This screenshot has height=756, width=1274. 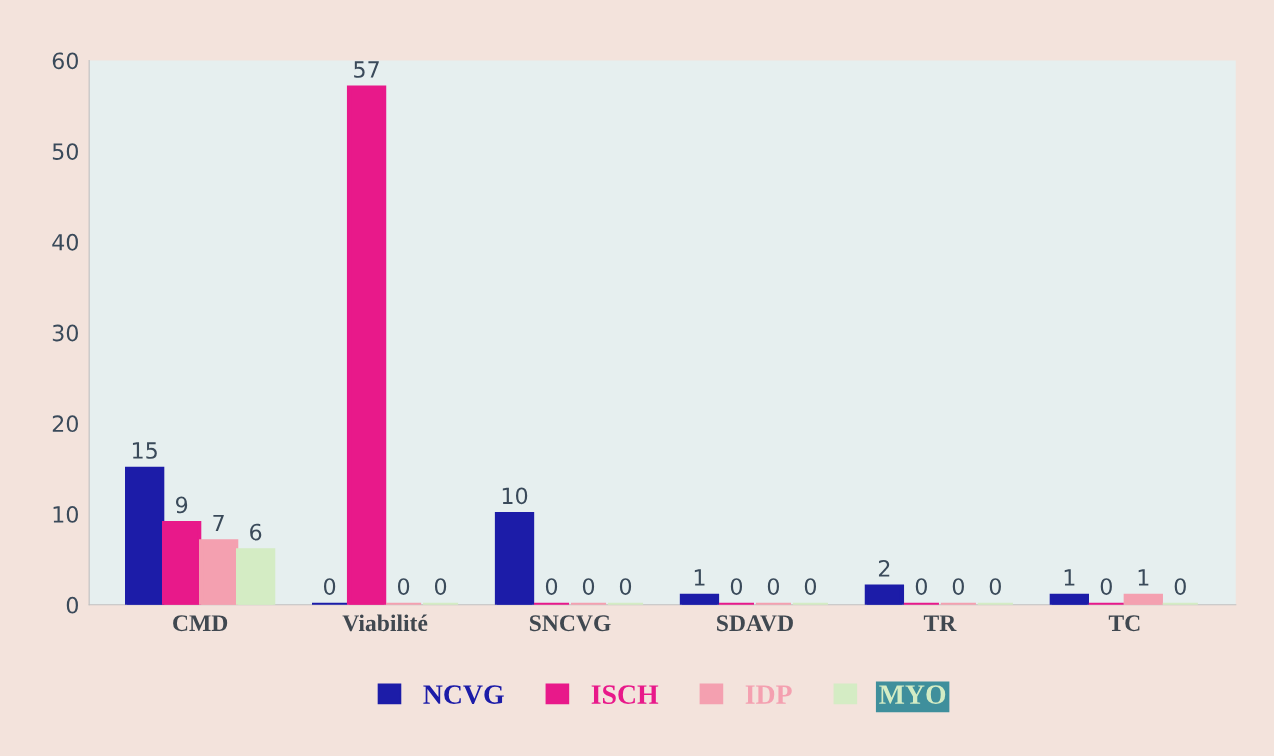 What do you see at coordinates (65, 242) in the screenshot?
I see `y-tick-label: 40` at bounding box center [65, 242].